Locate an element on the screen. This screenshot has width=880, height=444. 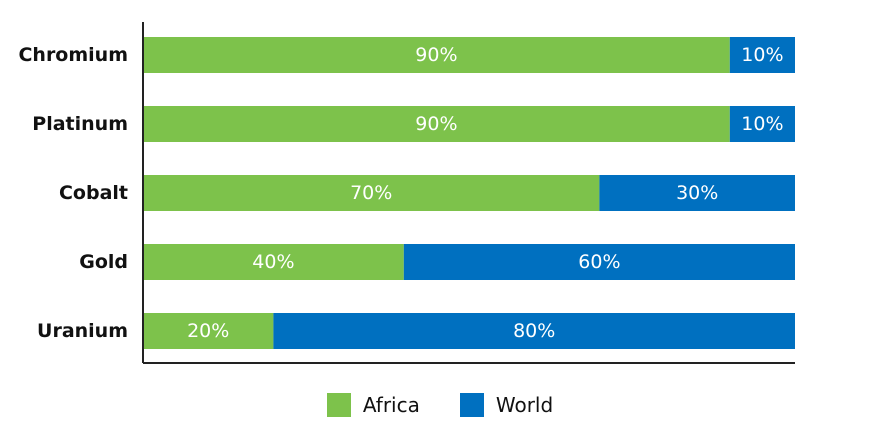
legend-swatch-world is located at coordinates (471, 405).